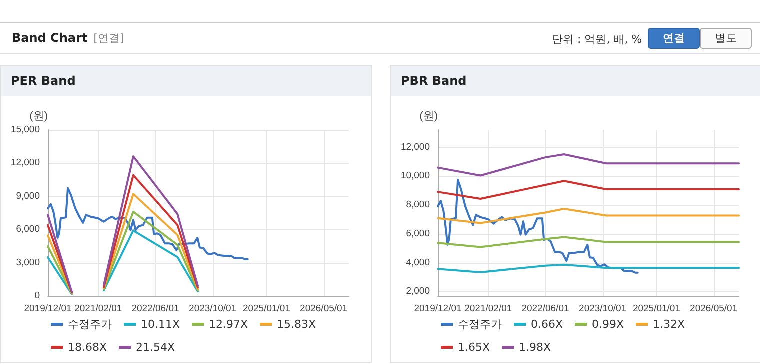  I want to click on text: 연결, so click(674, 38).